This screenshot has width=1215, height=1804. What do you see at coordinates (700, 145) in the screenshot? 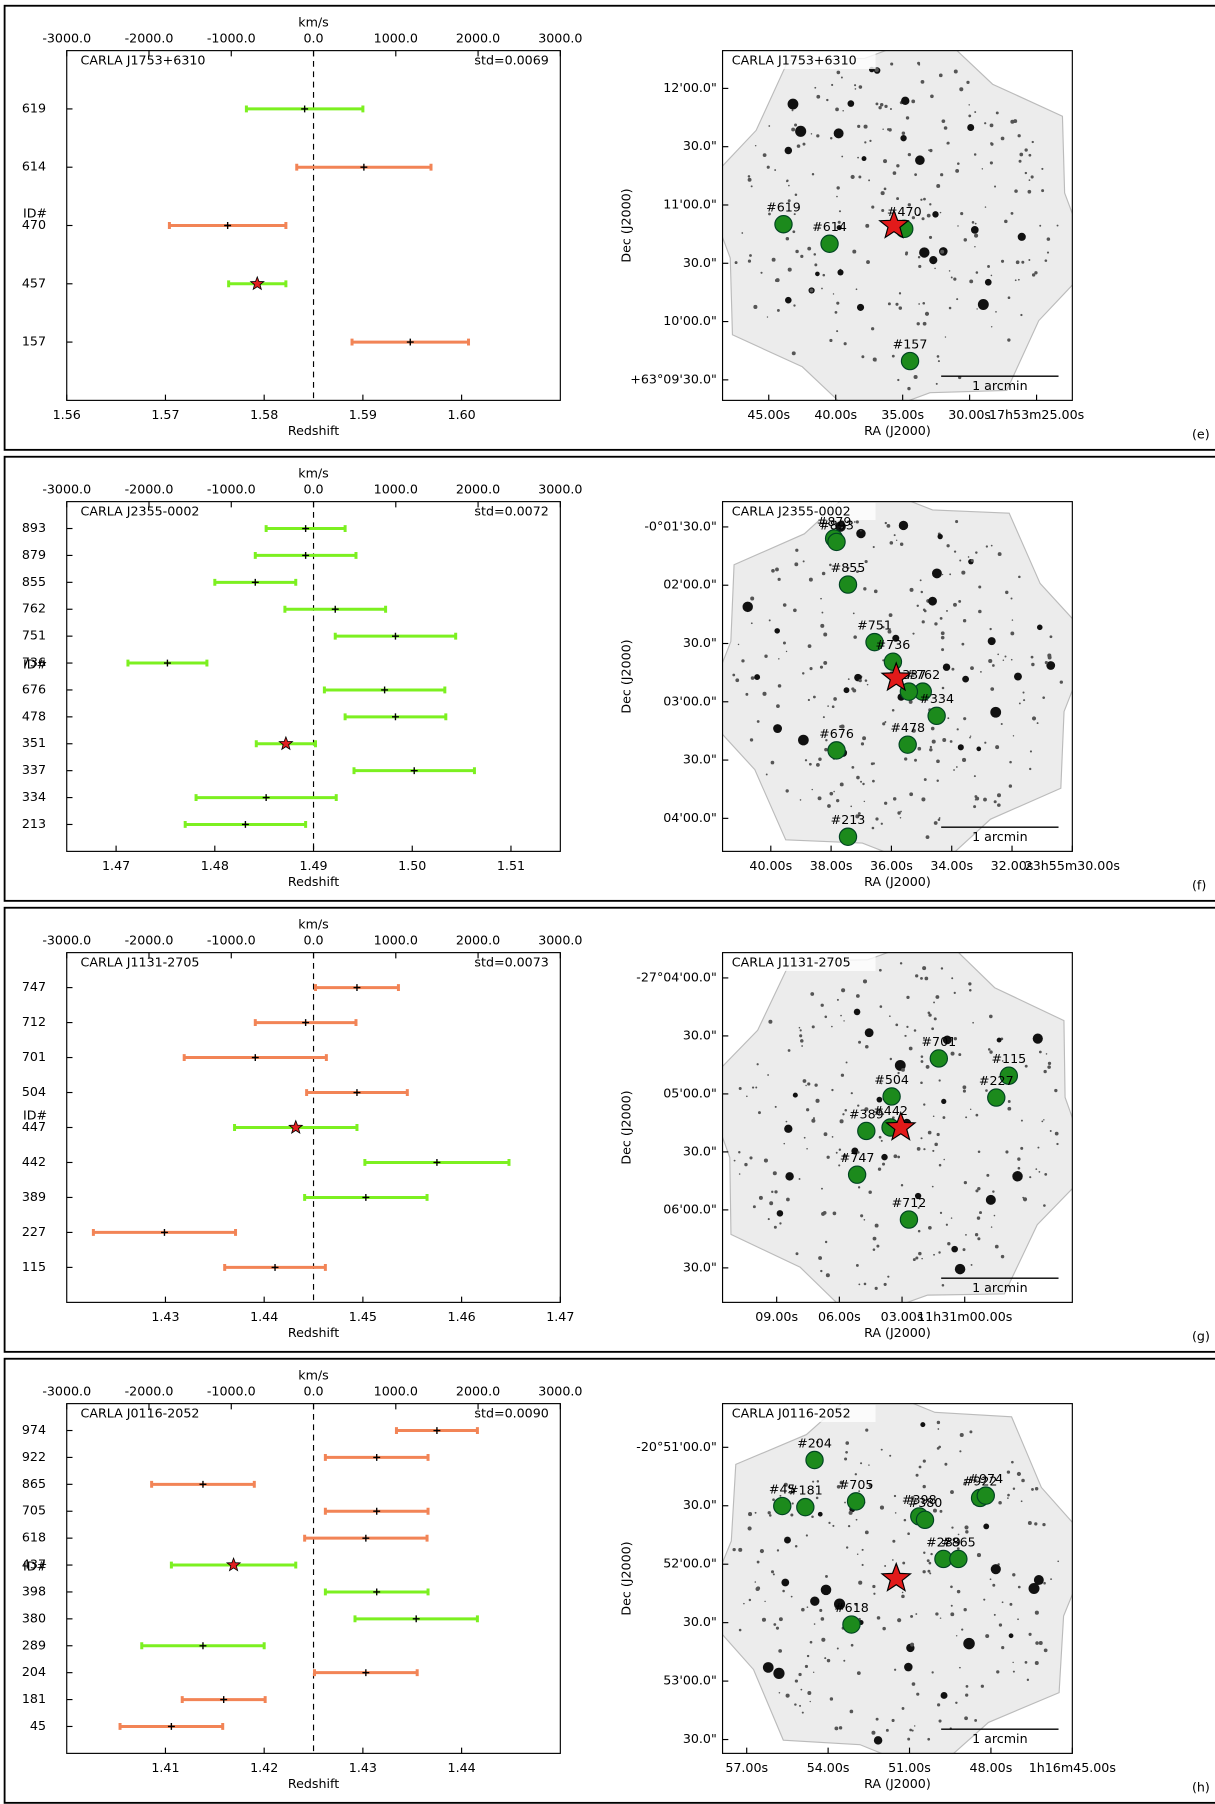
I see `y-tick-label: 30.0"` at bounding box center [700, 145].